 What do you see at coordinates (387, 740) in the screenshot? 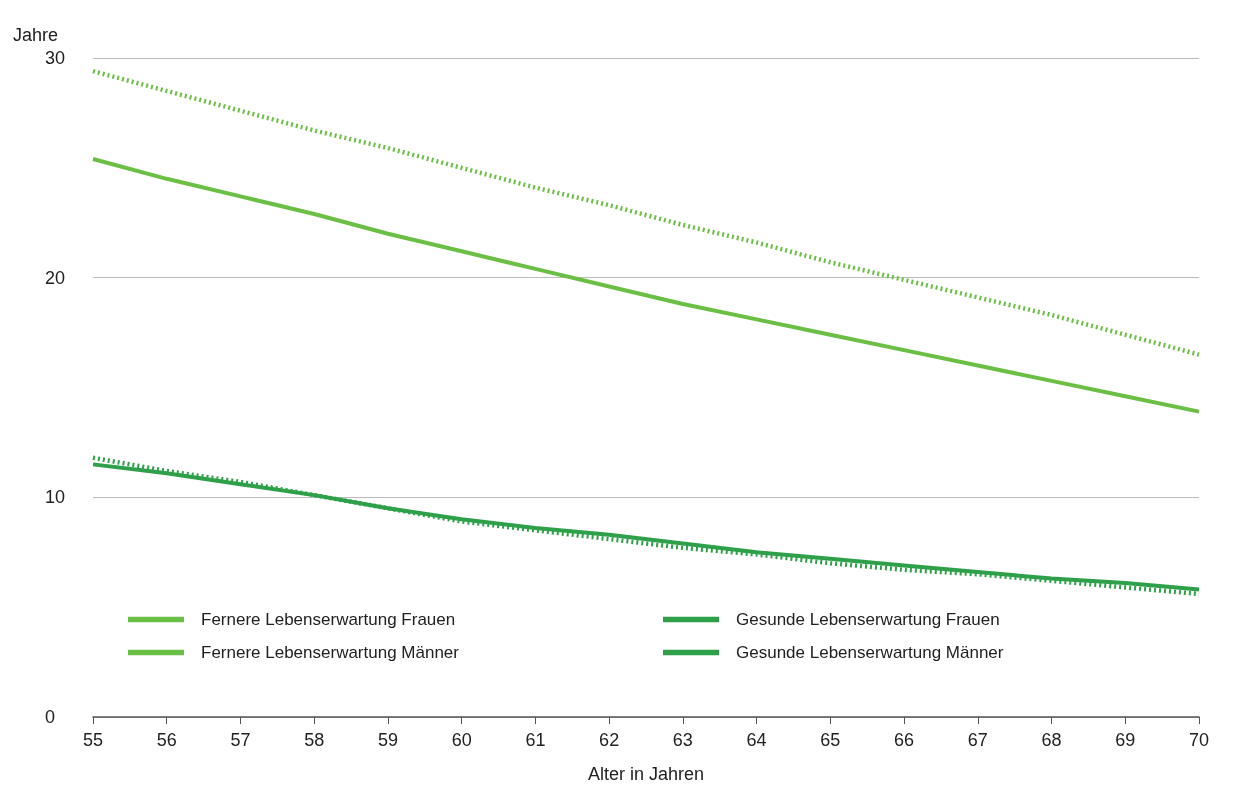
I see `x-tick-label: 59` at bounding box center [387, 740].